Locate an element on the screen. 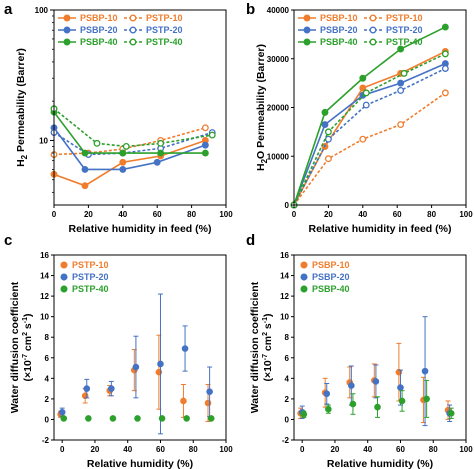 The height and width of the screenshot is (469, 474). y-axis-title-b-main: H is located at coordinates (261, 167).